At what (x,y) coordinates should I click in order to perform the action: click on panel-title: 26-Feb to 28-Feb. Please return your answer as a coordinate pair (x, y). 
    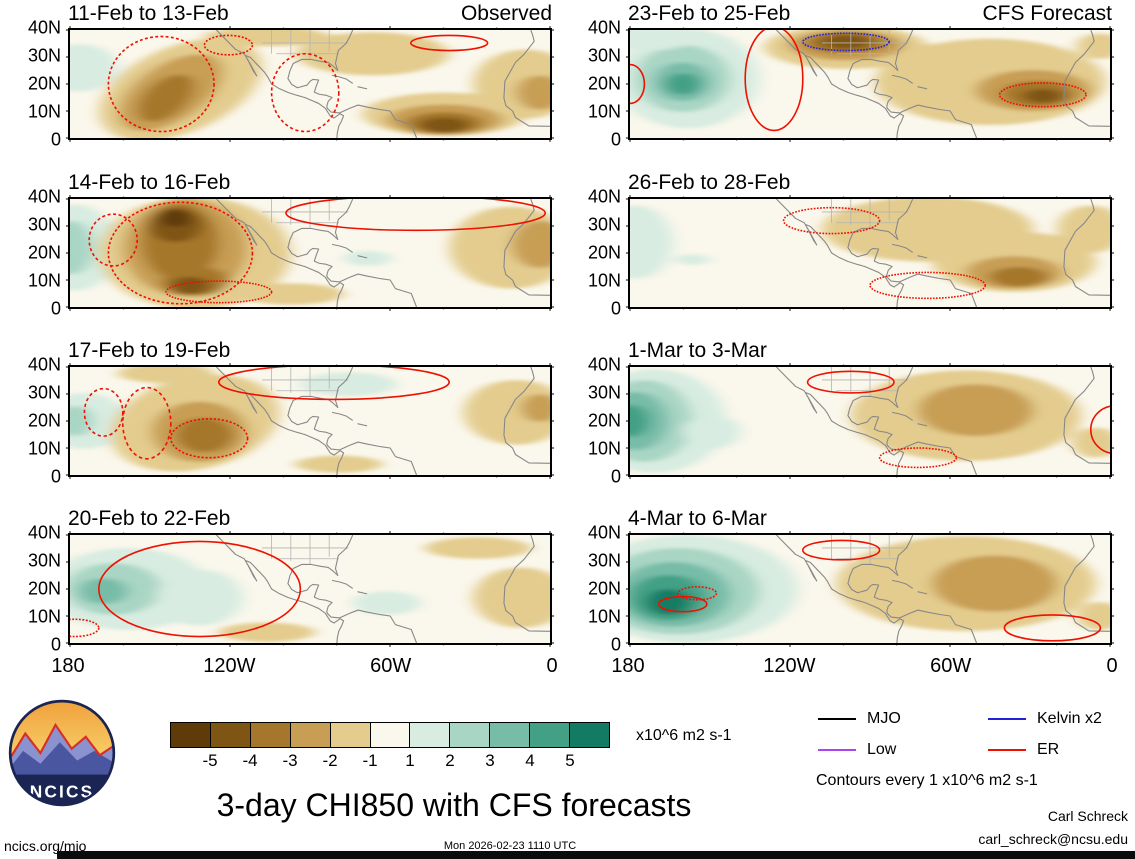
    Looking at the image, I should click on (709, 182).